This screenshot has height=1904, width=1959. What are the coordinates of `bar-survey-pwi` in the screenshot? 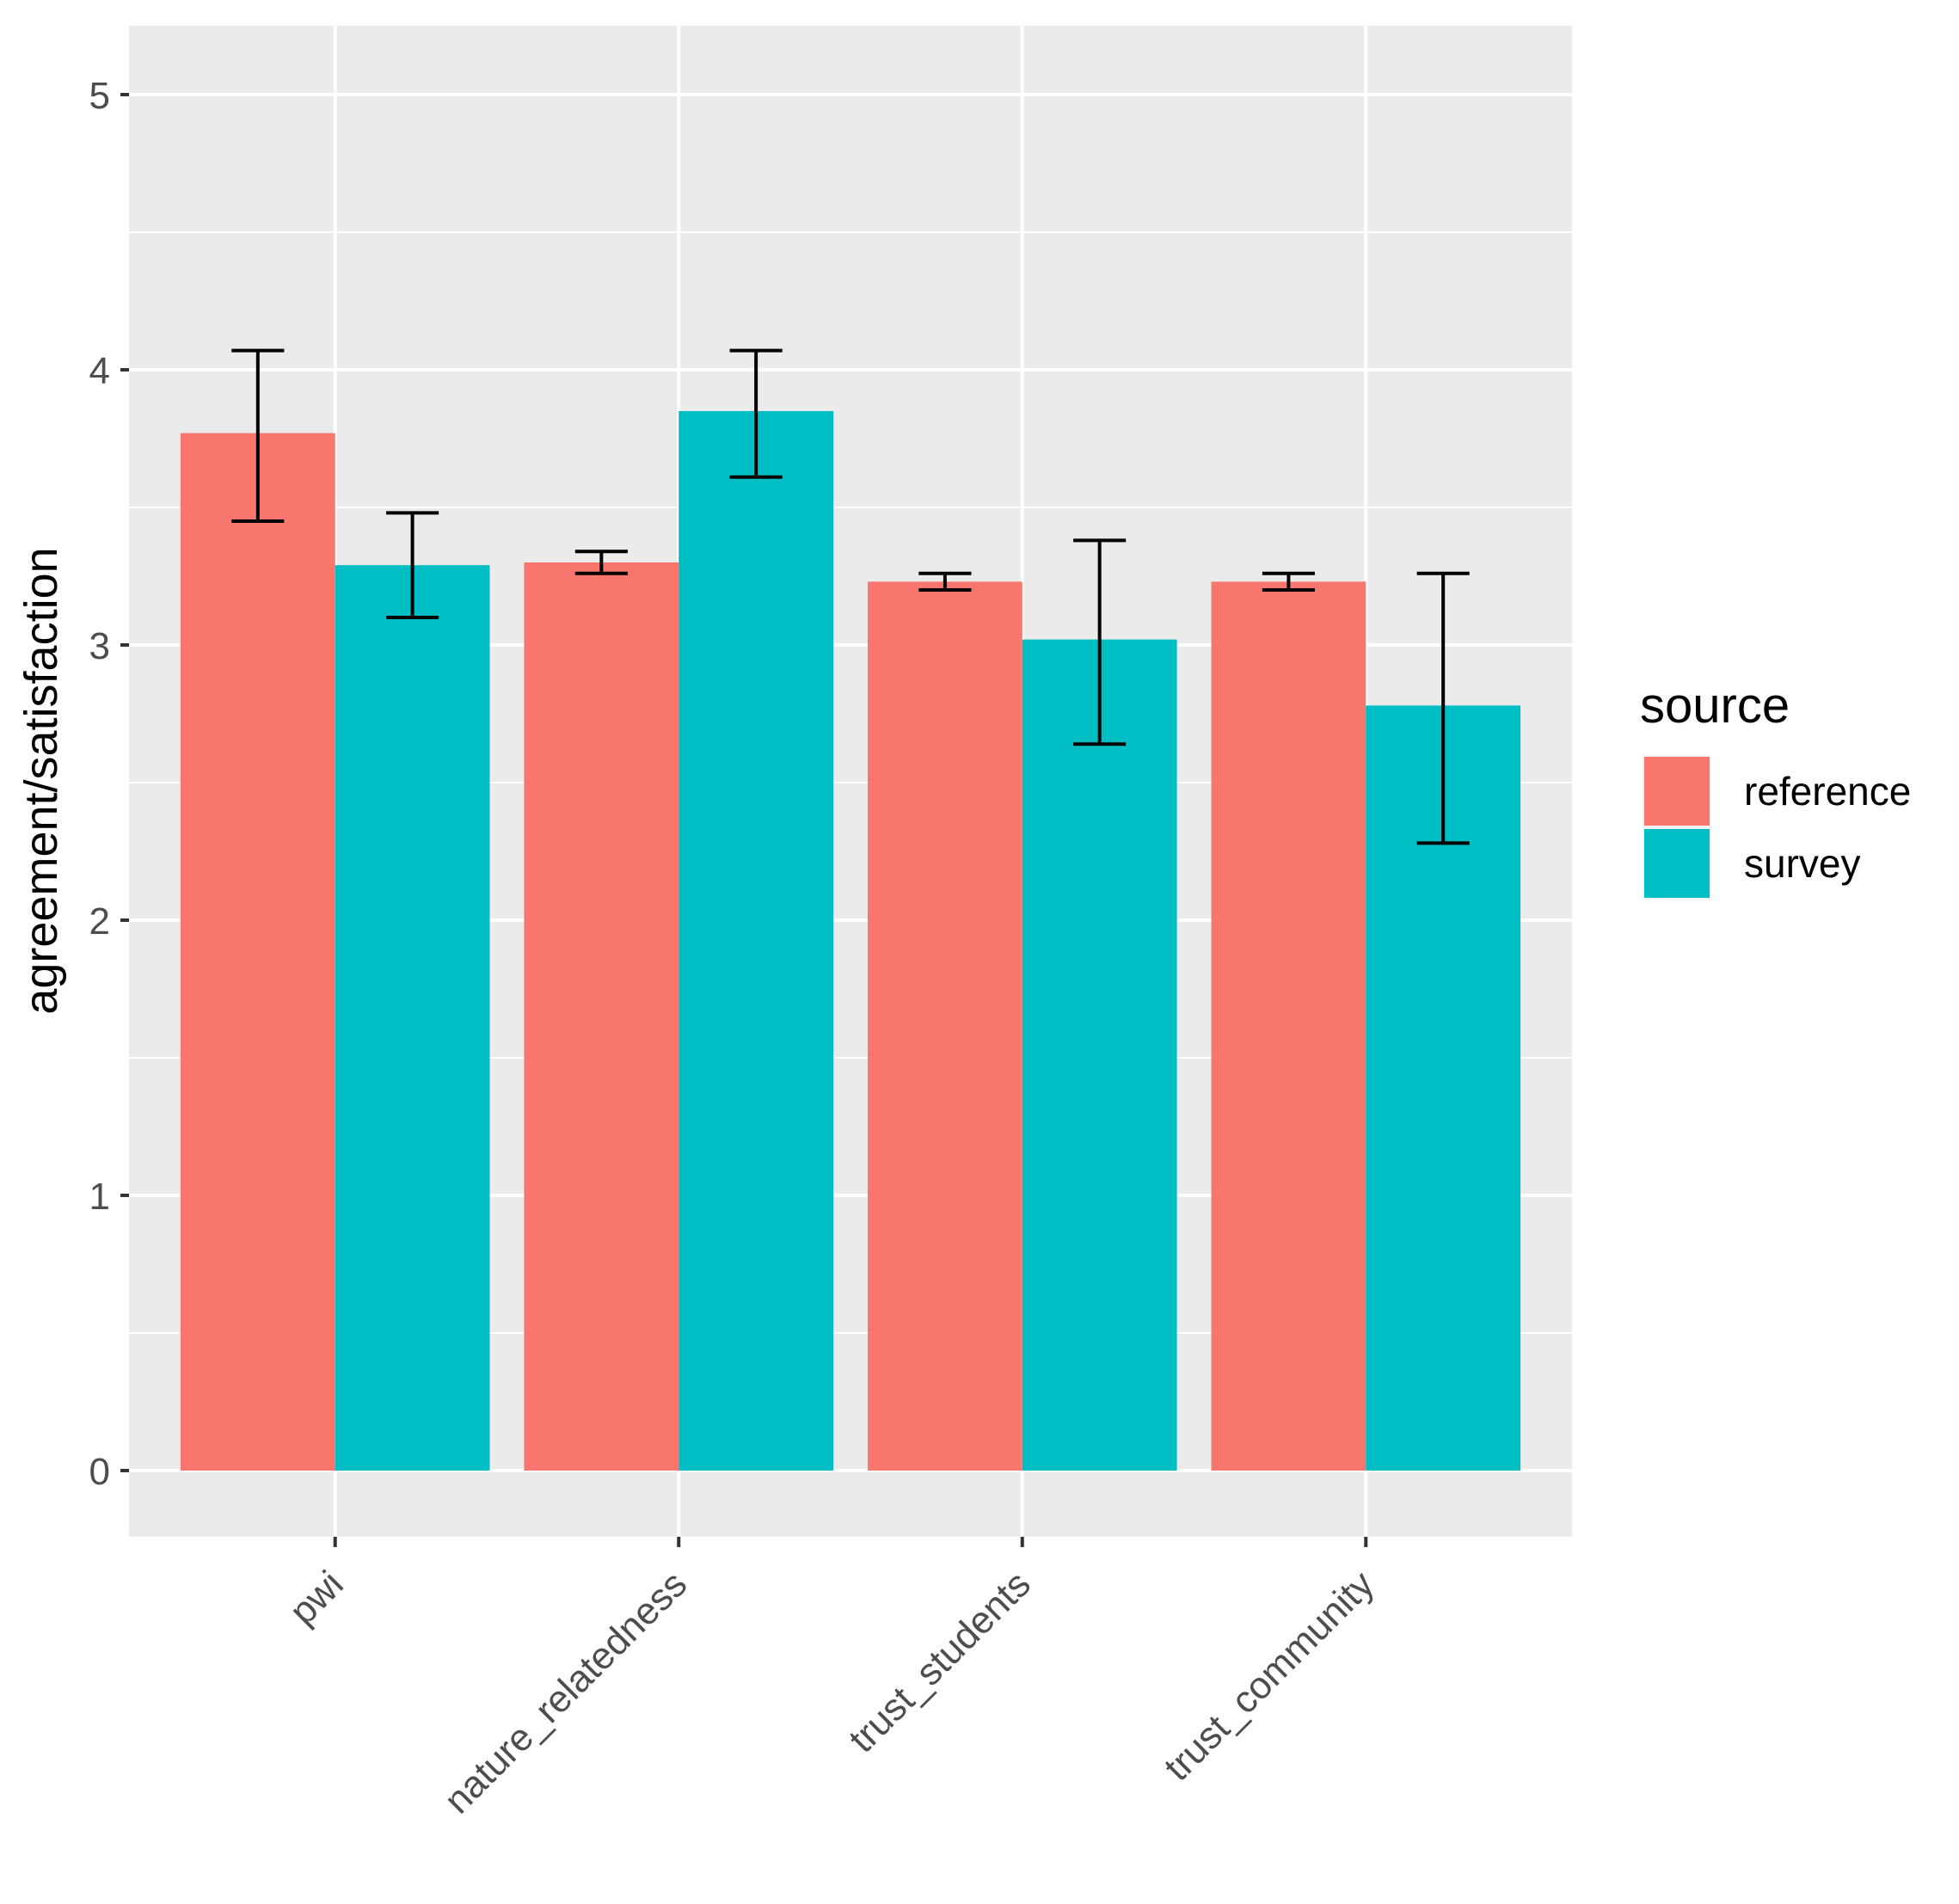 It's located at (413, 1018).